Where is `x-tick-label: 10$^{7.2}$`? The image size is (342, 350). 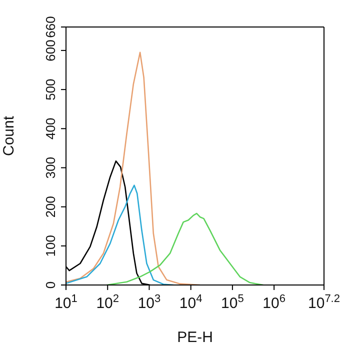 x-tick-label: 10$^{7.2}$ is located at coordinates (324, 302).